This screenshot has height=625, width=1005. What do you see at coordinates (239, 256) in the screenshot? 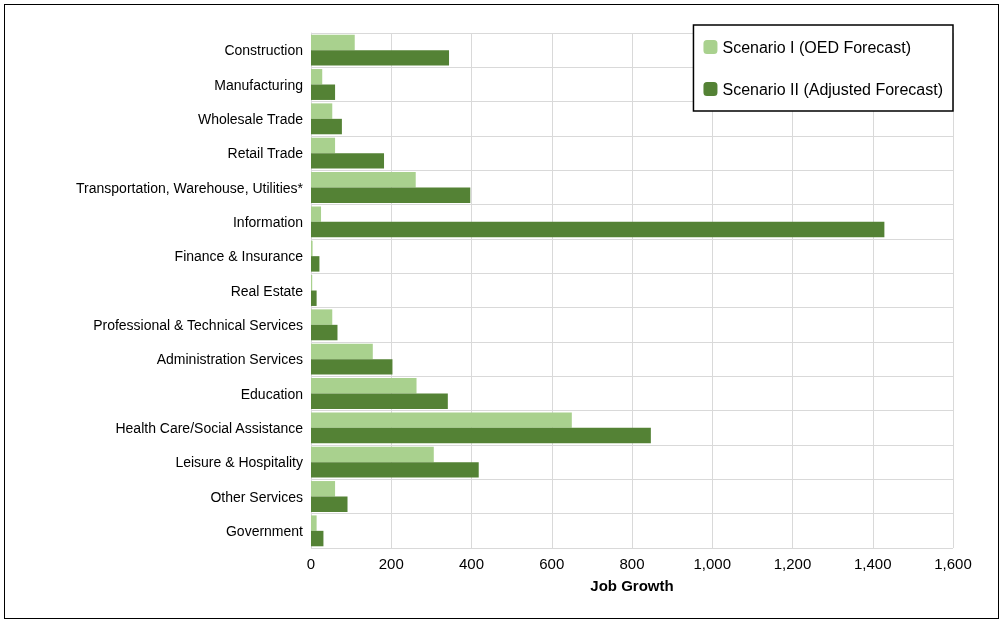
I see `y-tick-label: Finance & Insurance` at bounding box center [239, 256].